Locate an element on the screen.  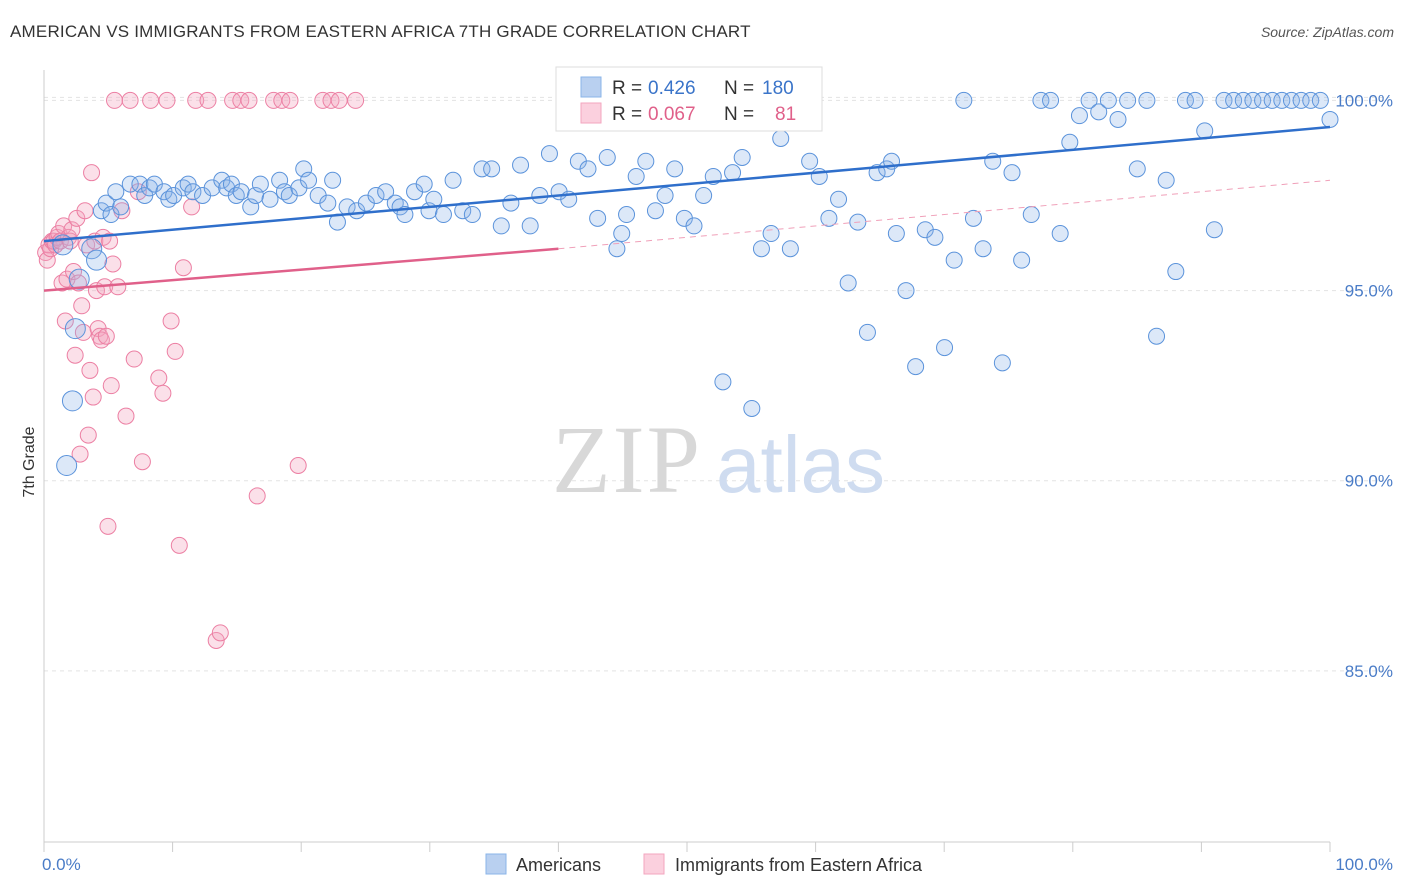
source-label: Source: ZipAtlas.com is located at coordinates (1327, 32).